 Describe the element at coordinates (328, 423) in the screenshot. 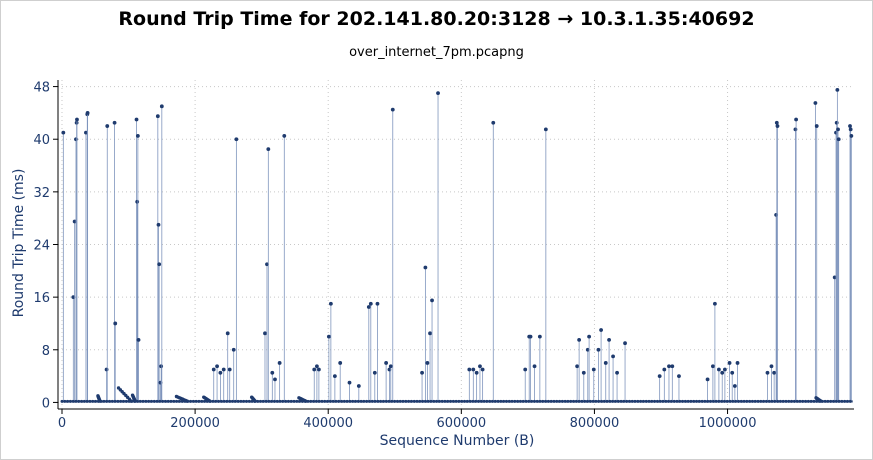

I see `x-tick-label: 400000` at that location.